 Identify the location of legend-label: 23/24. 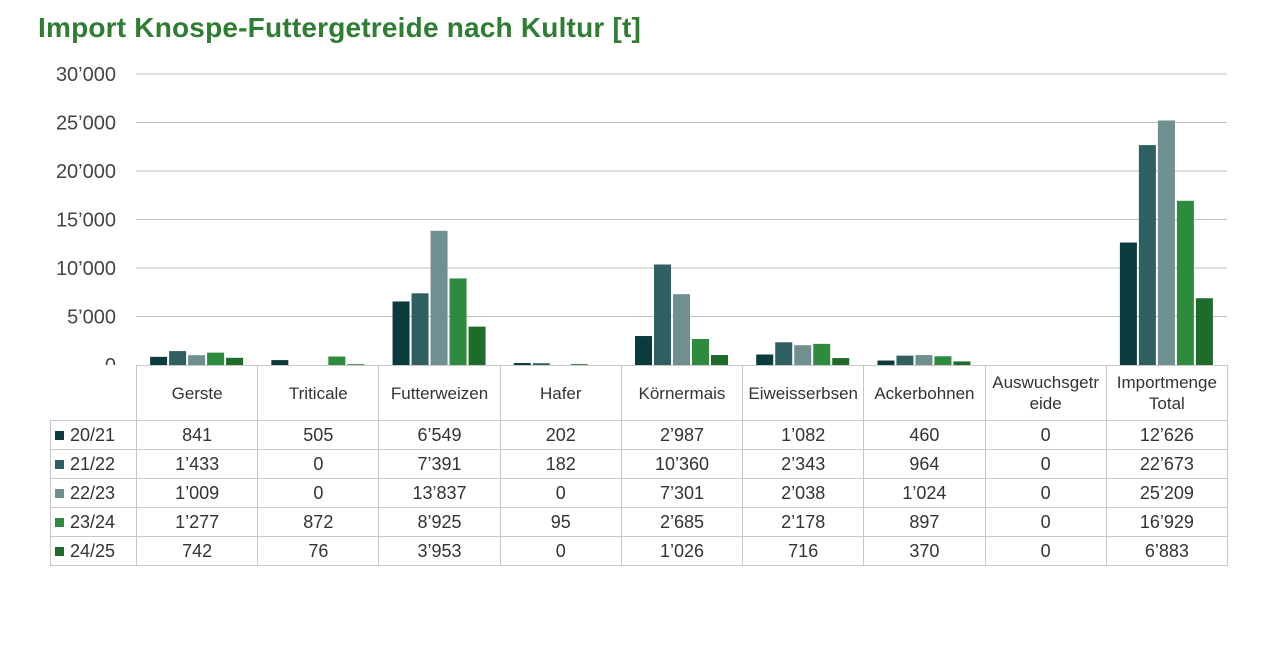
(93, 521).